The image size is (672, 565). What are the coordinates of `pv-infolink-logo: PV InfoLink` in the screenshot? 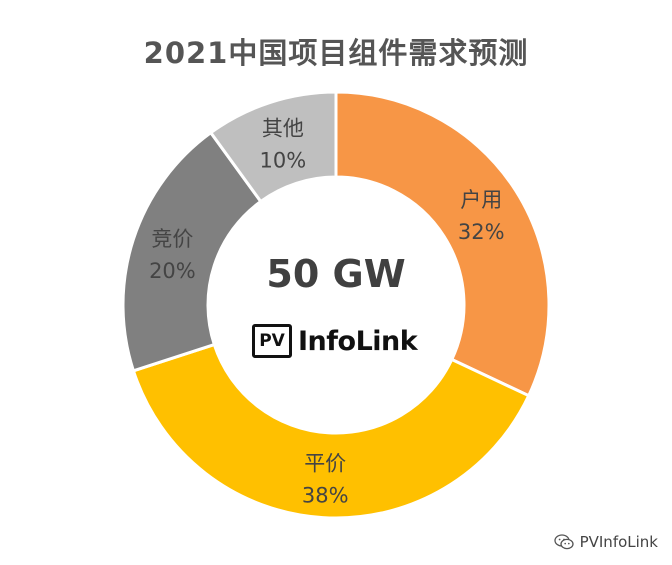 It's located at (335, 341).